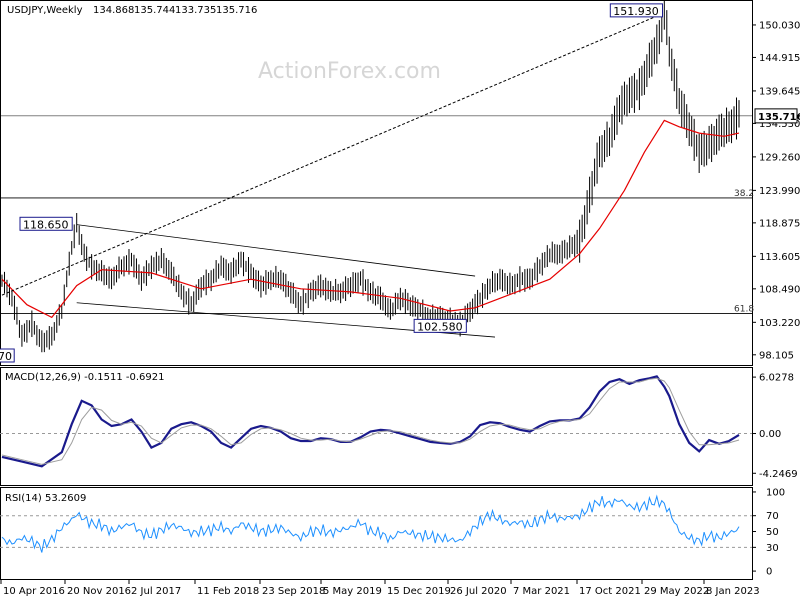 The width and height of the screenshot is (800, 600). I want to click on x-tick-label: 20 Nov 2016, so click(99, 591).